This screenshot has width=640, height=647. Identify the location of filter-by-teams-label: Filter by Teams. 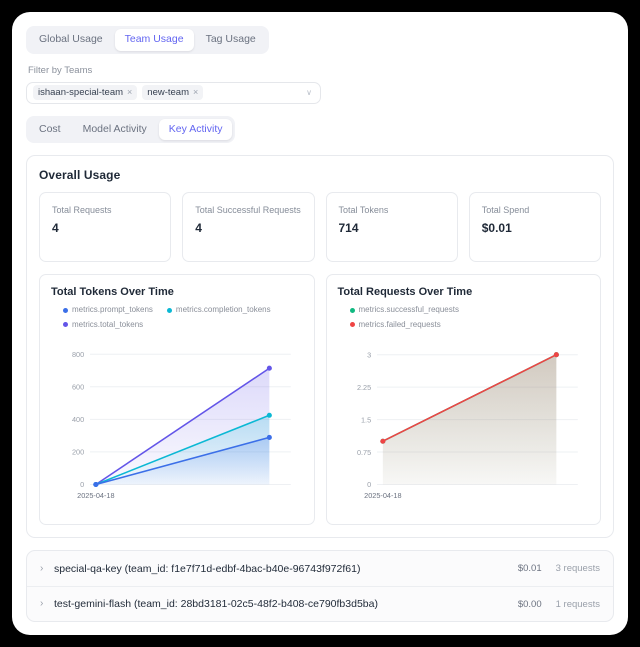
(60, 70).